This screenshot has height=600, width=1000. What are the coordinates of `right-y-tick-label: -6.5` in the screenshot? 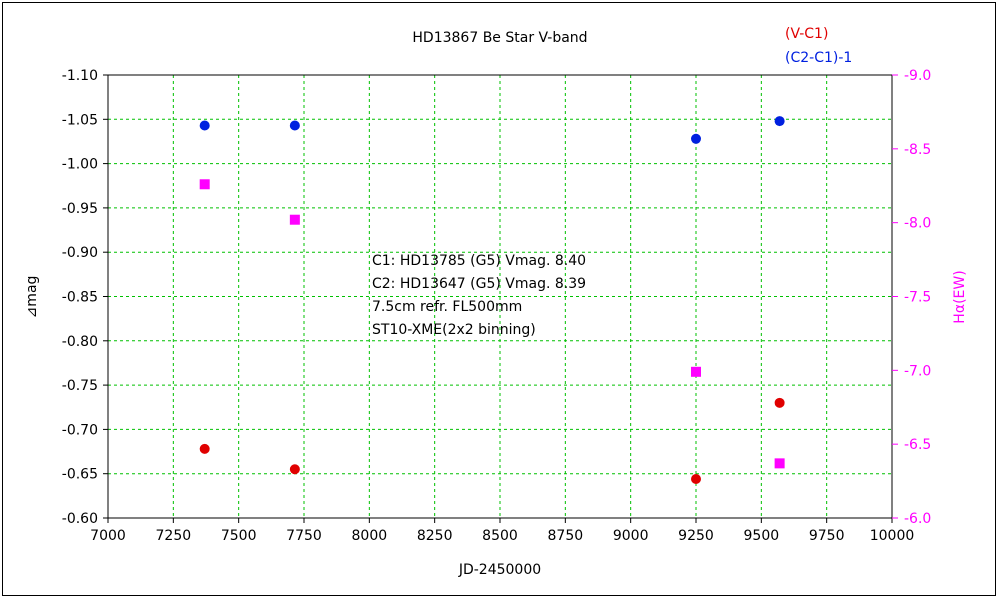 It's located at (917, 445).